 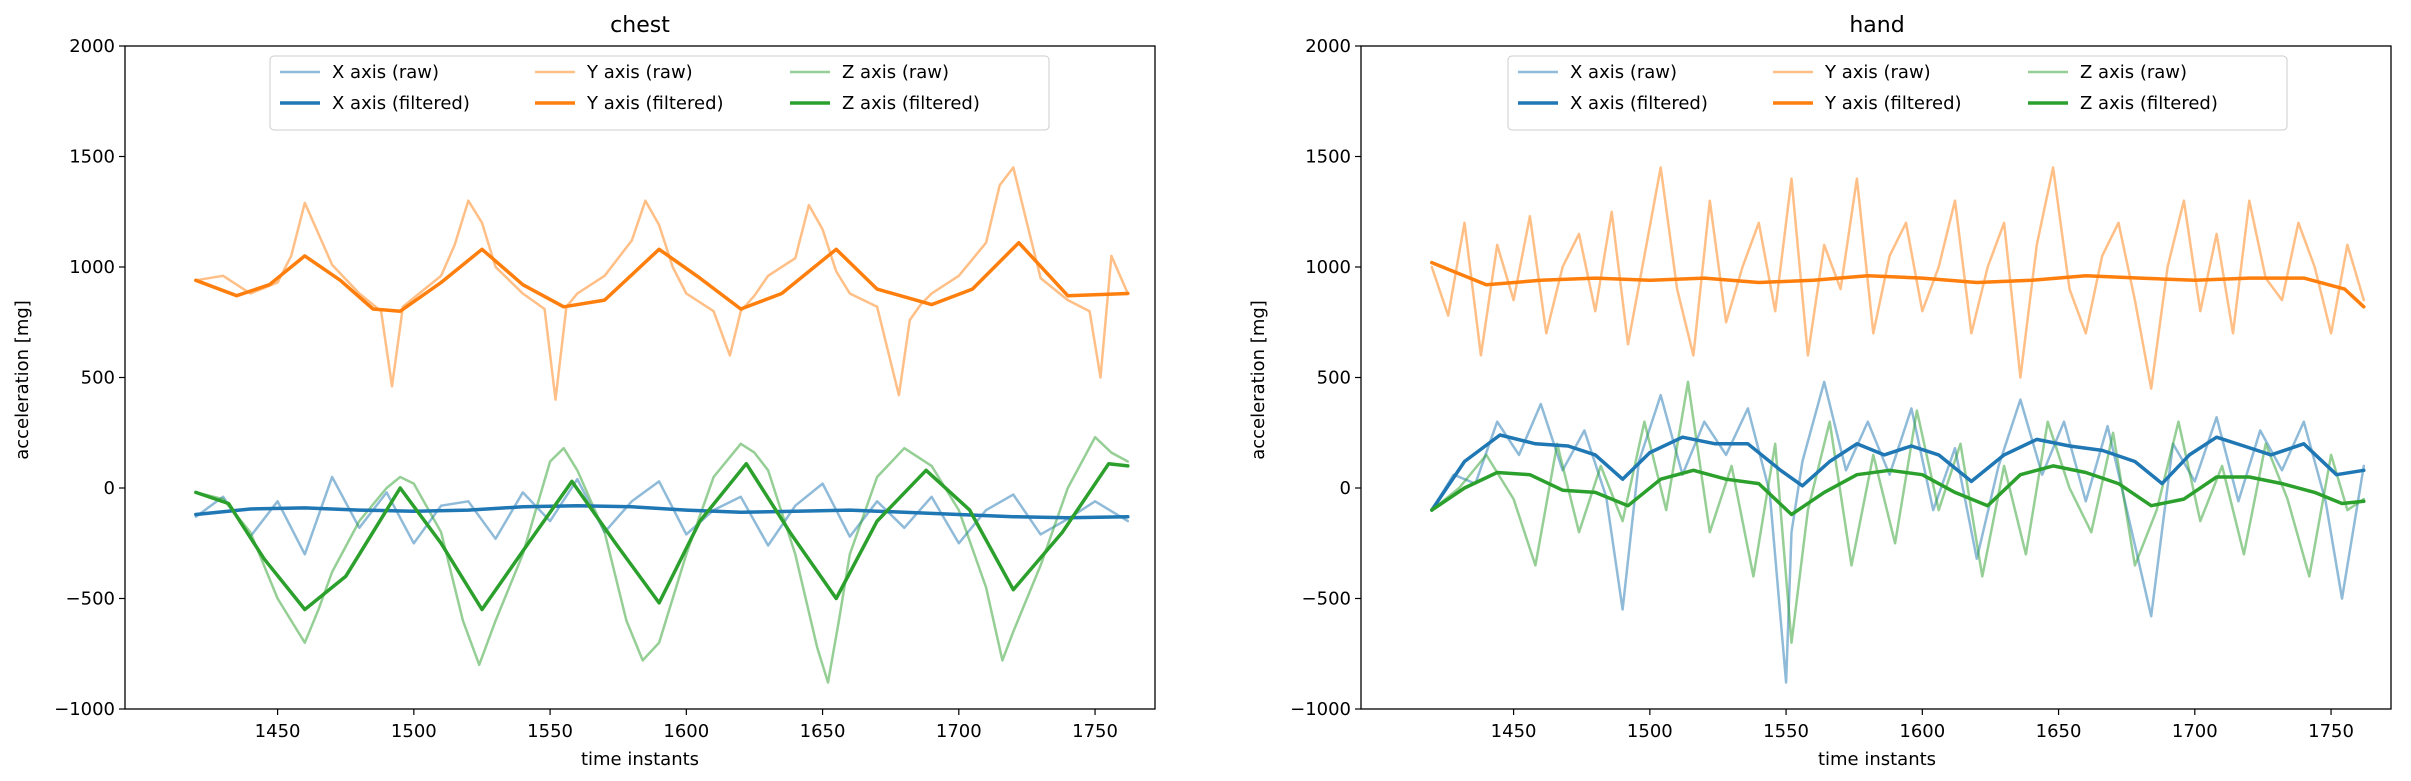 What do you see at coordinates (1876, 25) in the screenshot?
I see `chart-title: hand` at bounding box center [1876, 25].